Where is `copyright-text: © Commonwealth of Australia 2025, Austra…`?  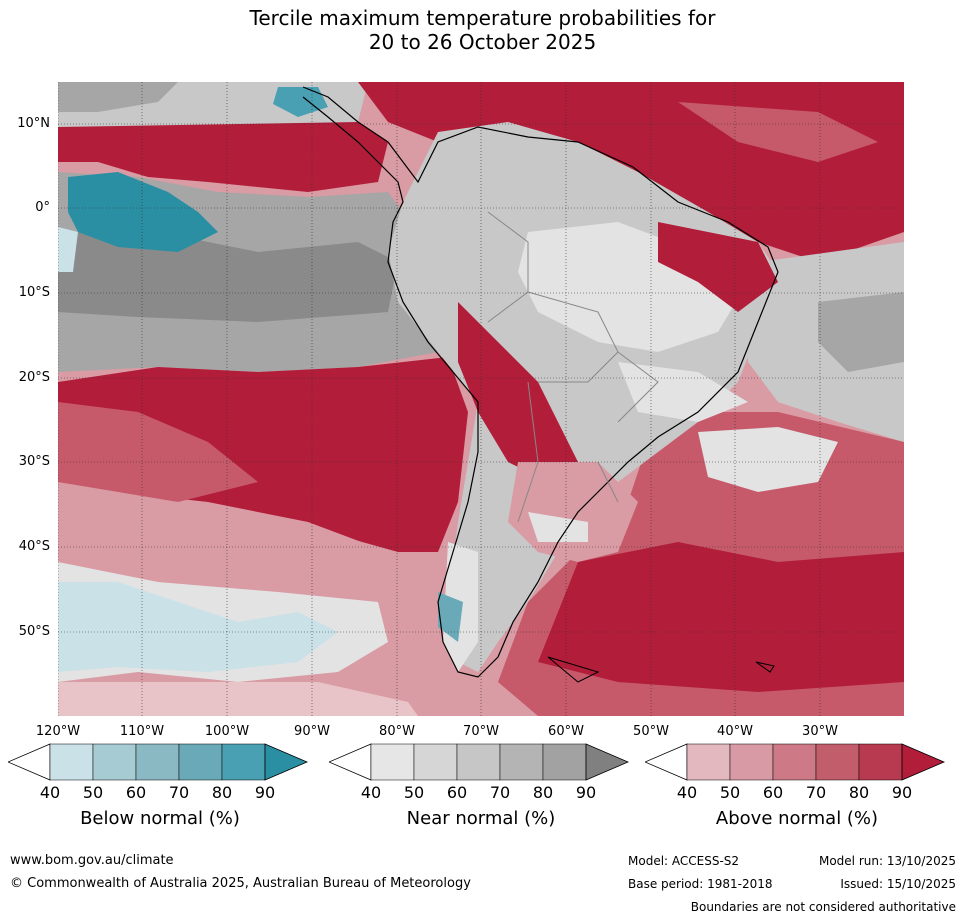
copyright-text: © Commonwealth of Australia 2025, Austra… is located at coordinates (240, 883).